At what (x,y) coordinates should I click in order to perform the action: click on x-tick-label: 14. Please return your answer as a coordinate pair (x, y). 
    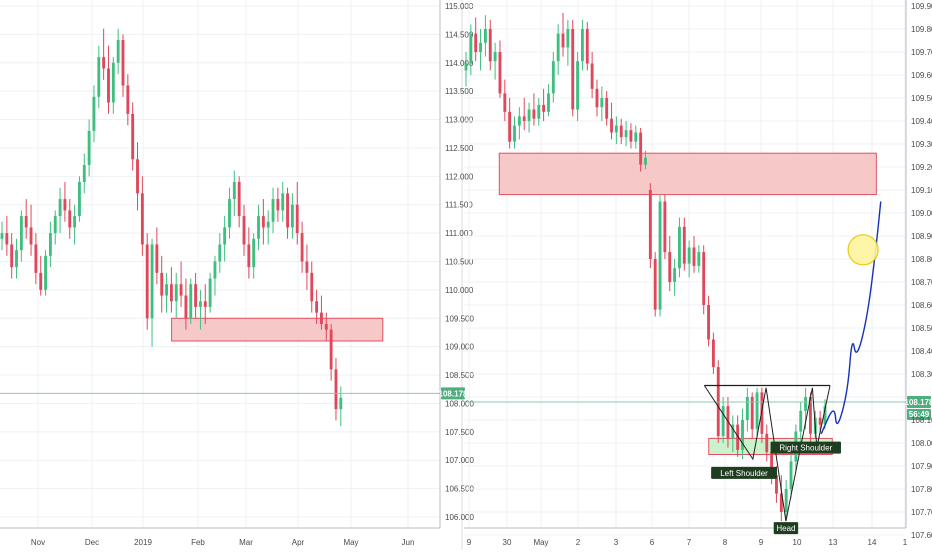
    Looking at the image, I should click on (872, 542).